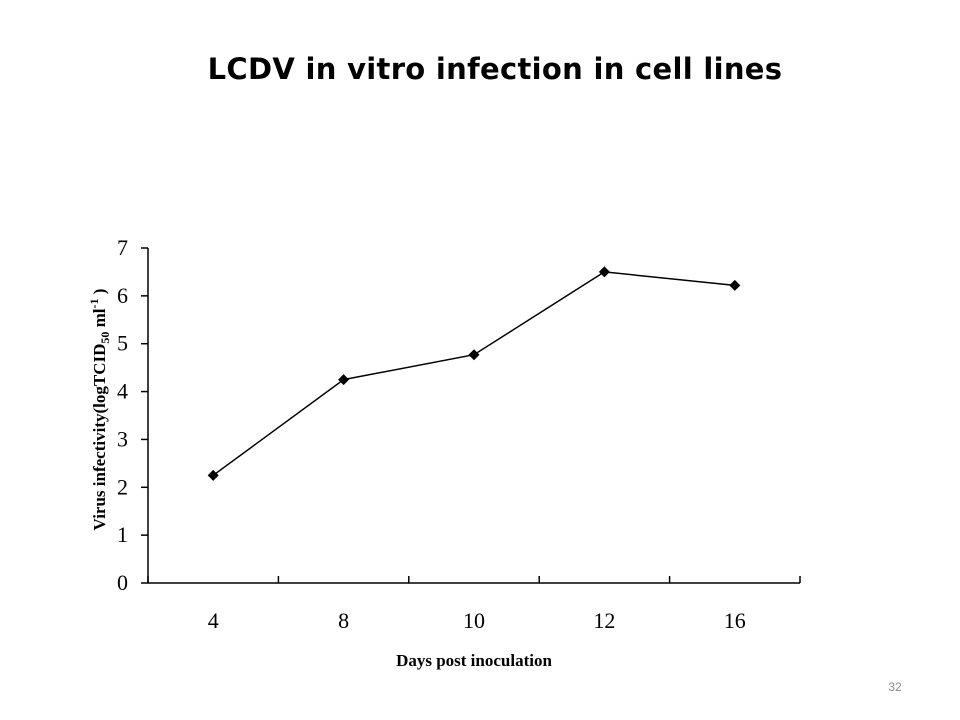 Image resolution: width=960 pixels, height=720 pixels. I want to click on y-axis-title-superscript: -1, so click(94, 303).